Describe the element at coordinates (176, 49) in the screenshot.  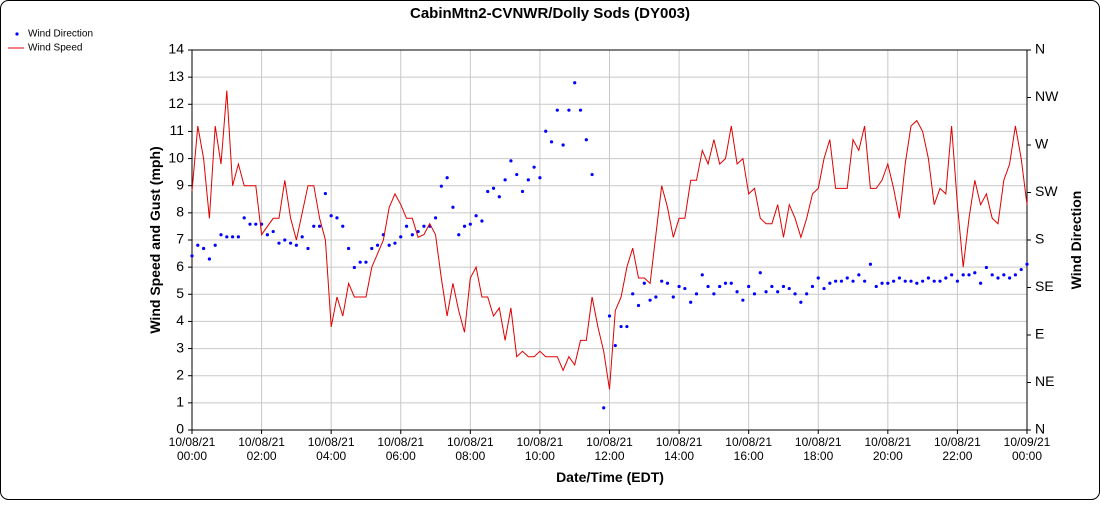
I see `y-tick-label: 14` at that location.